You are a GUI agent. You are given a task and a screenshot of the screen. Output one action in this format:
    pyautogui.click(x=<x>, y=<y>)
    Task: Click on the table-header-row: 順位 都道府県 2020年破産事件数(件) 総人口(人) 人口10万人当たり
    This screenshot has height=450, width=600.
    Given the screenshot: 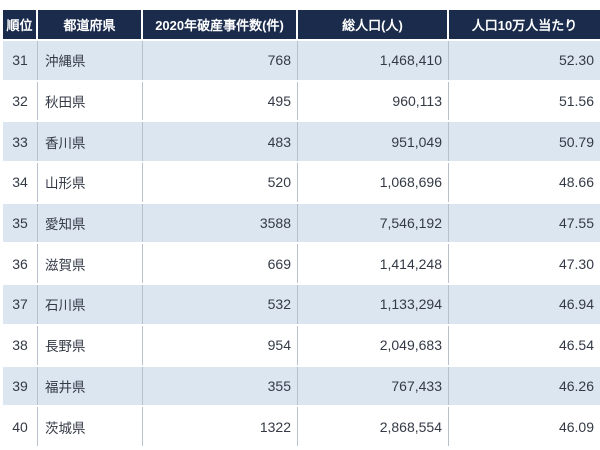 What is the action you would take?
    pyautogui.click(x=301, y=25)
    